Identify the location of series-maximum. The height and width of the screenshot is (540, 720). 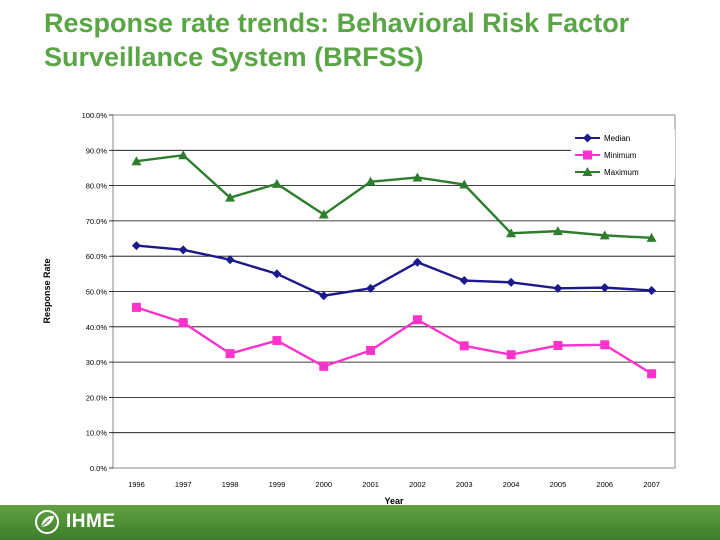
(394, 196).